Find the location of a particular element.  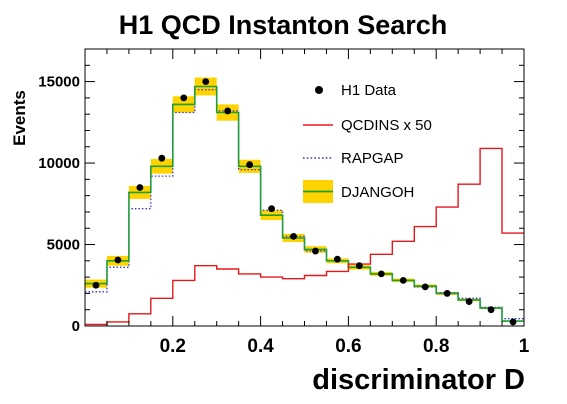

legend: H1 Data QCDINS x 50 RAPGAP DJANGOH is located at coordinates (367, 142).